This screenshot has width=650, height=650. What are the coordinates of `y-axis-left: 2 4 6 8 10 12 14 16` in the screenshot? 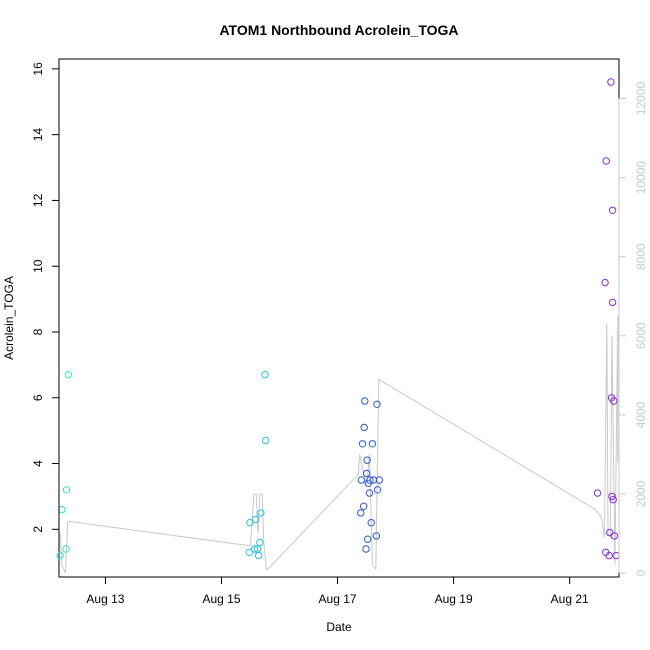 It's located at (45, 297).